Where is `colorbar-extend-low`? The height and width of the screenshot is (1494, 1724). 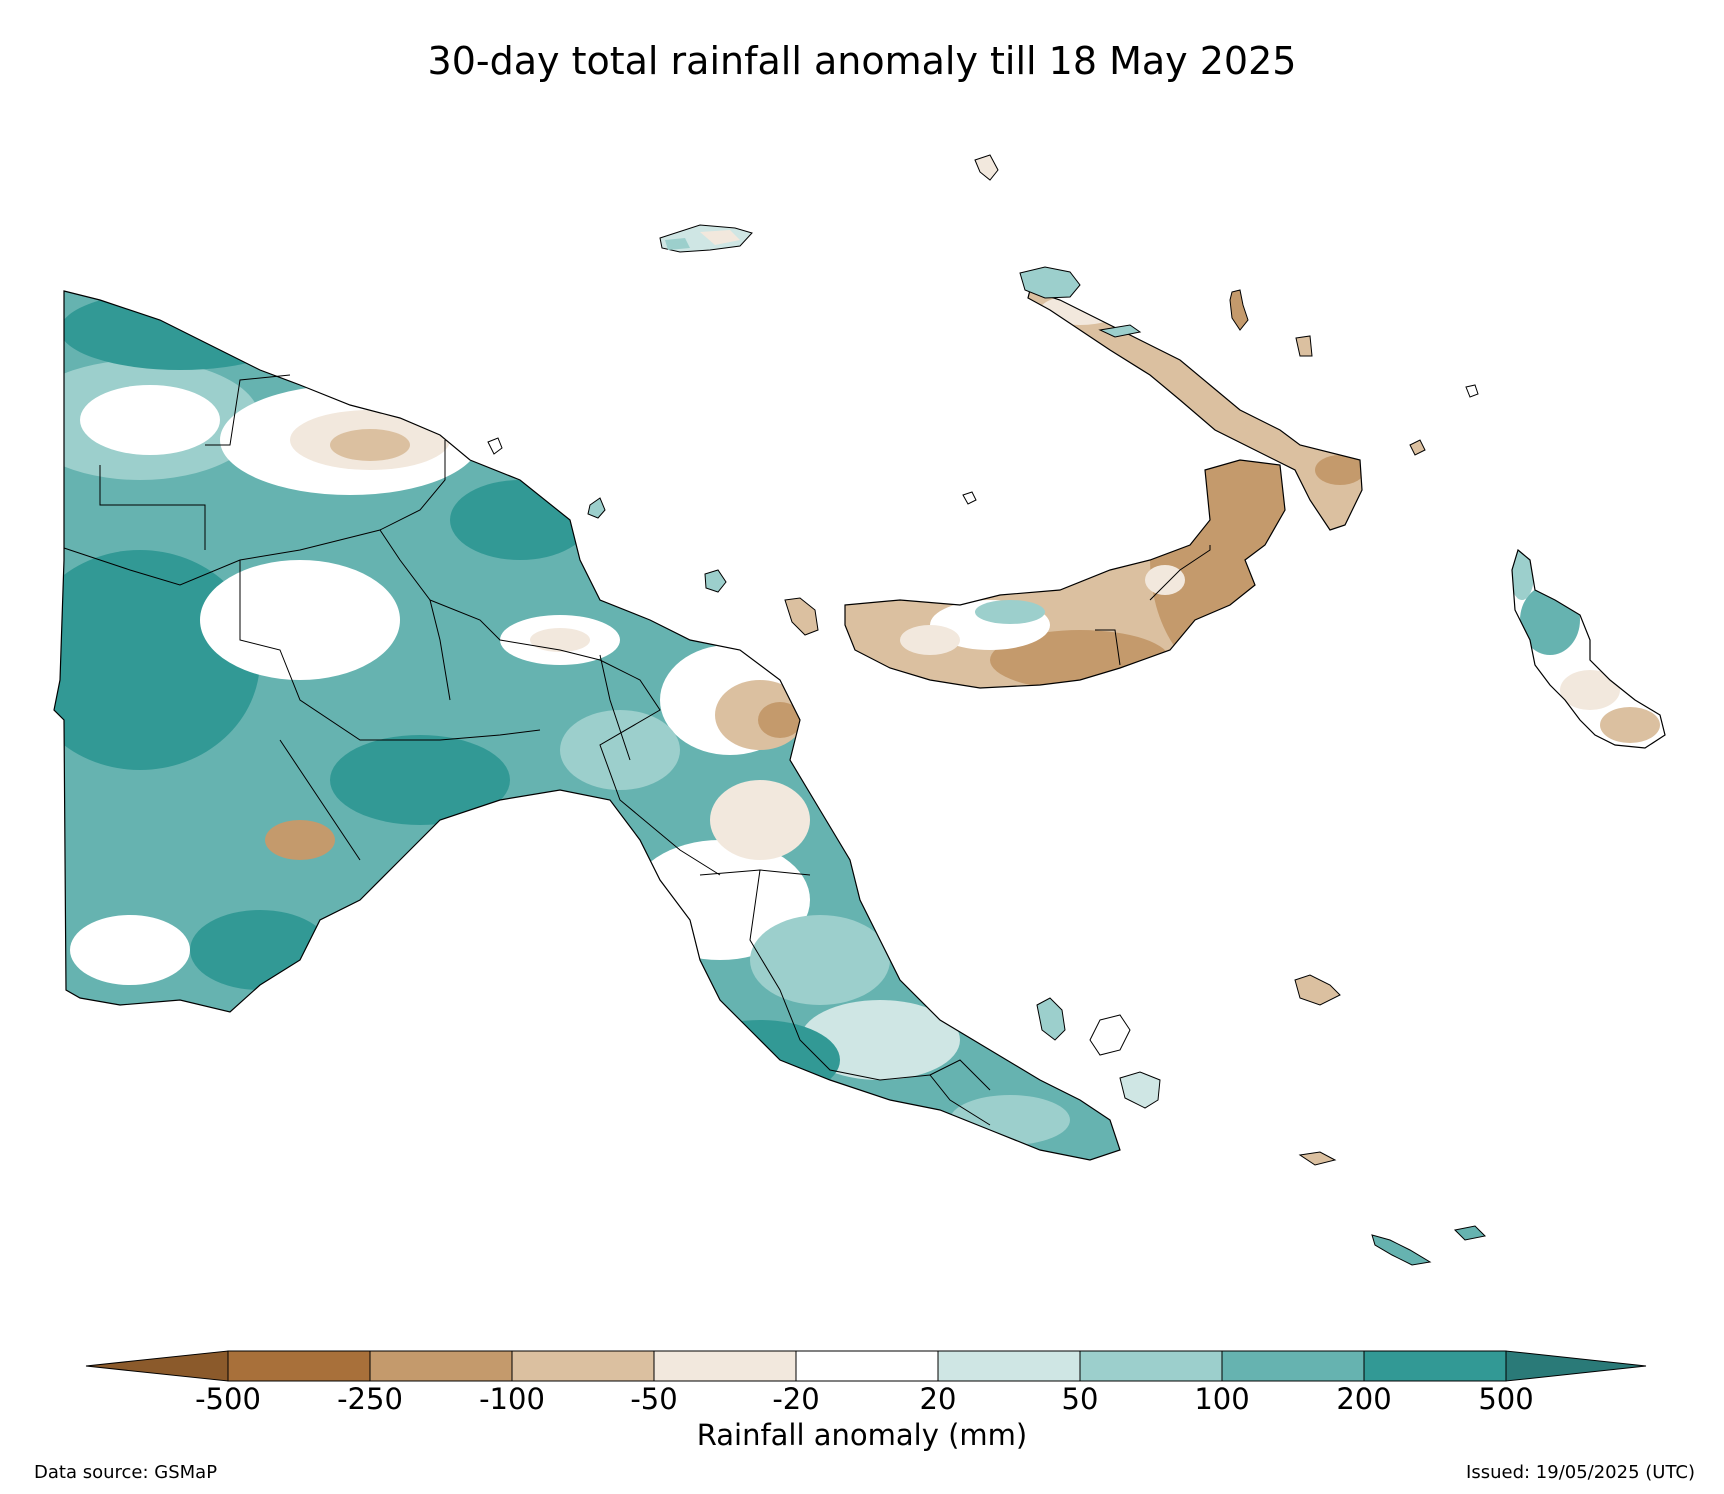
colorbar-extend-low is located at coordinates (157, 1366).